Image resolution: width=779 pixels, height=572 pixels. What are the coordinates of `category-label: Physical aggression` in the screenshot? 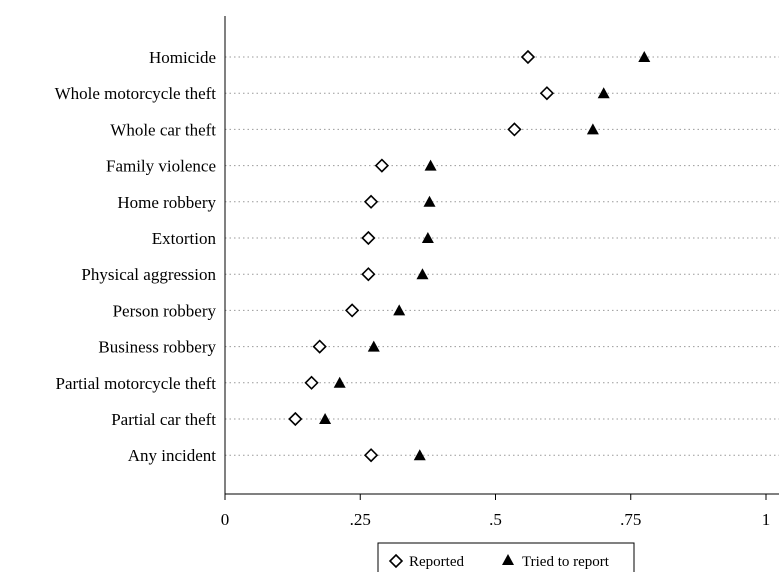 It's located at (148, 274).